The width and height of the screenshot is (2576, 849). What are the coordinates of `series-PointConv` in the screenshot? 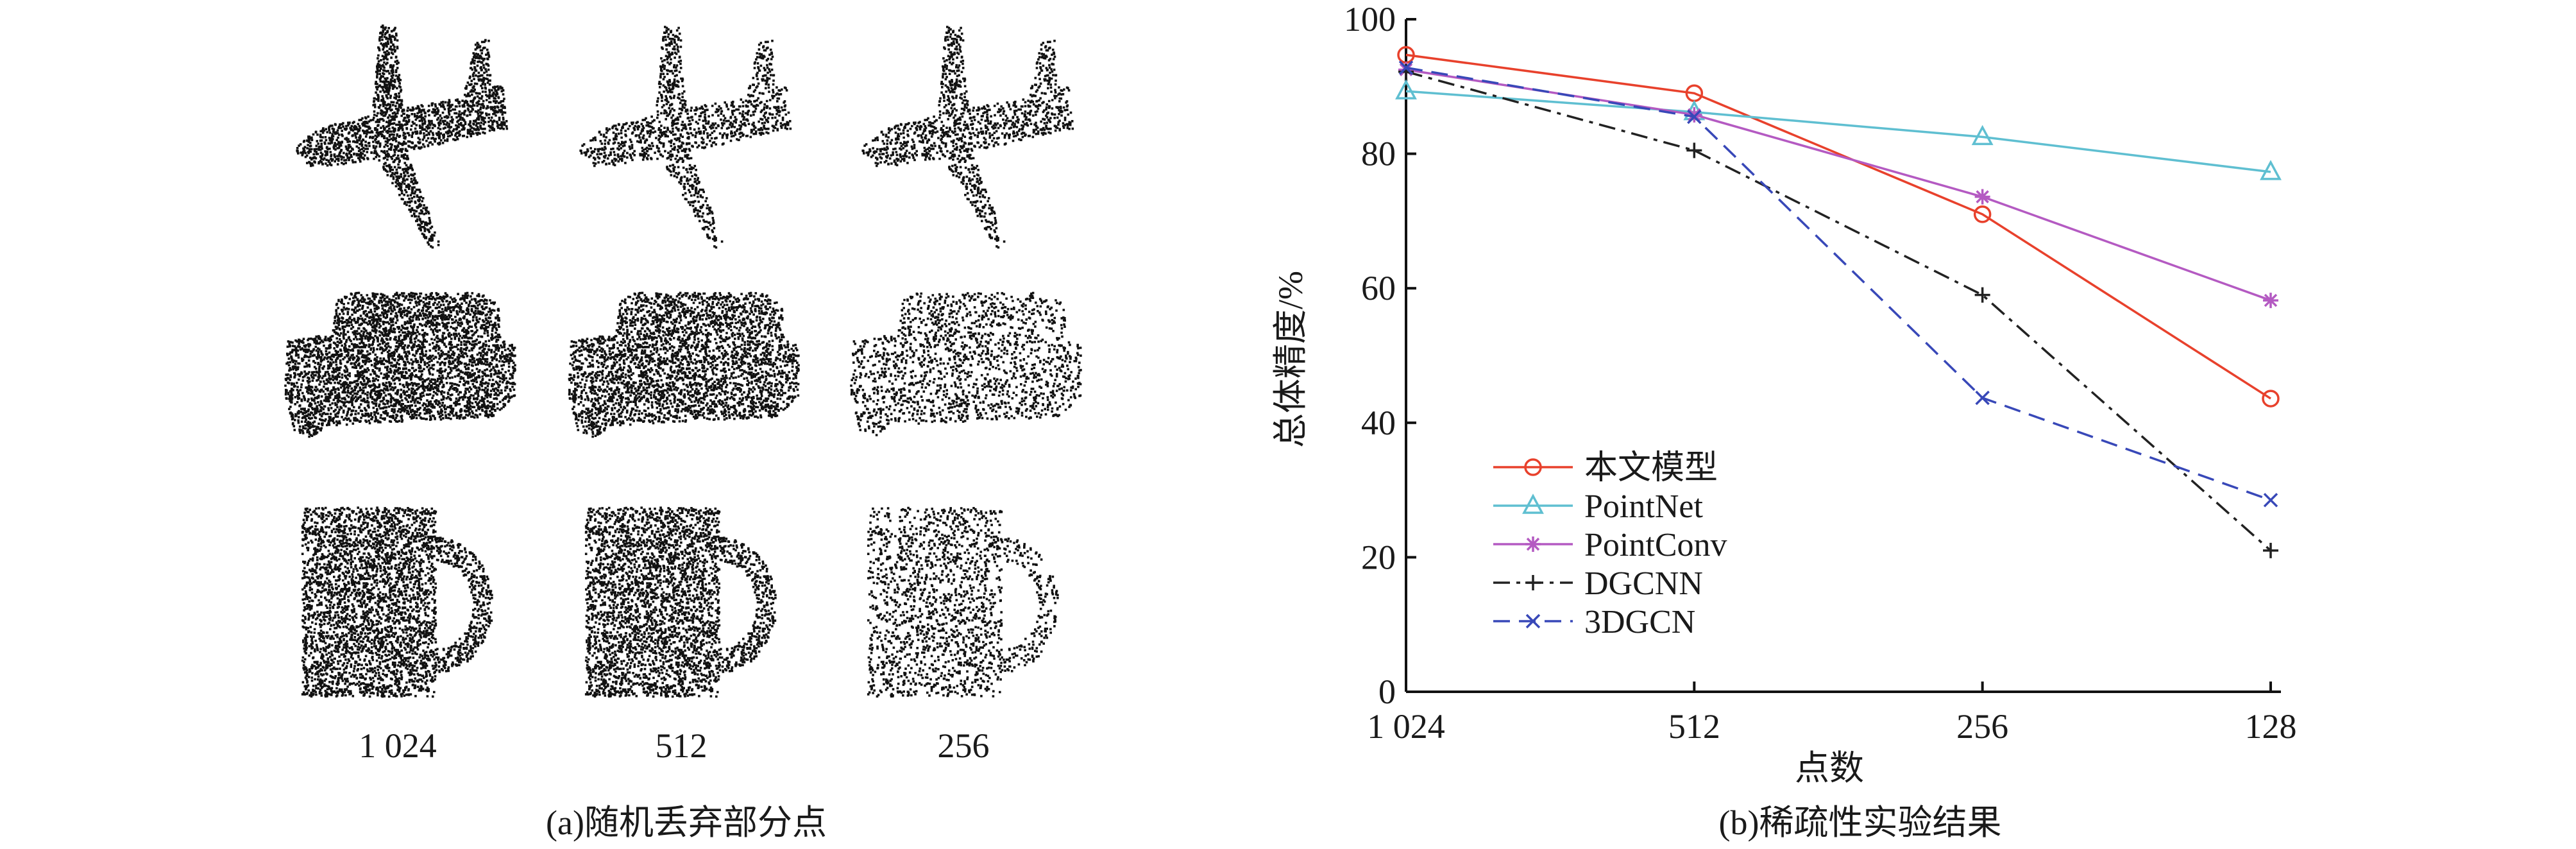 It's located at (1838, 185).